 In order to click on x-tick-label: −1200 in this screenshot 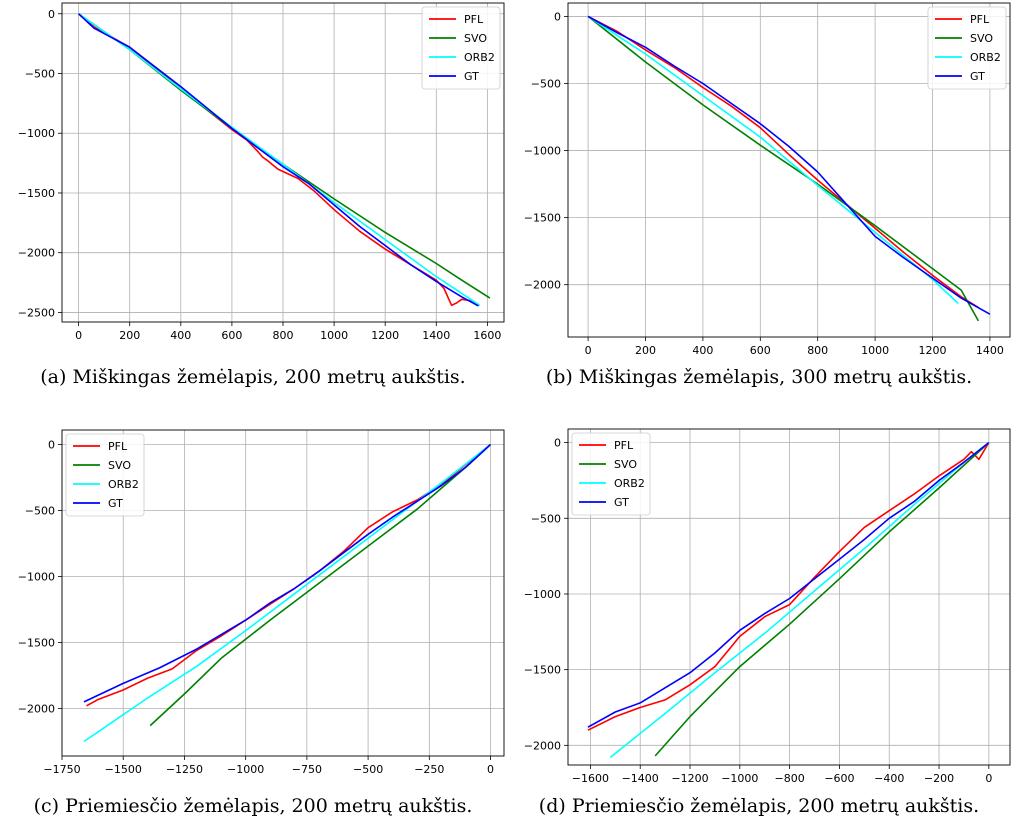, I will do `click(689, 778)`.